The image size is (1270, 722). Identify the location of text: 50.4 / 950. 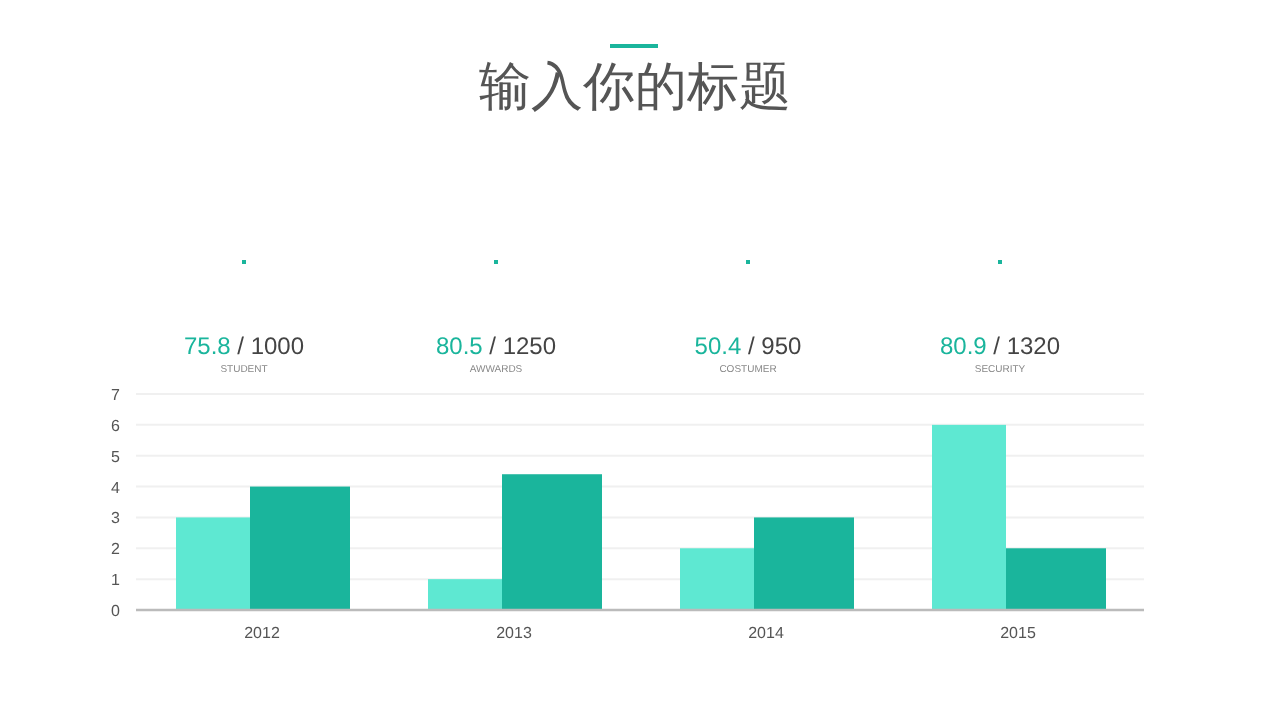
(748, 346).